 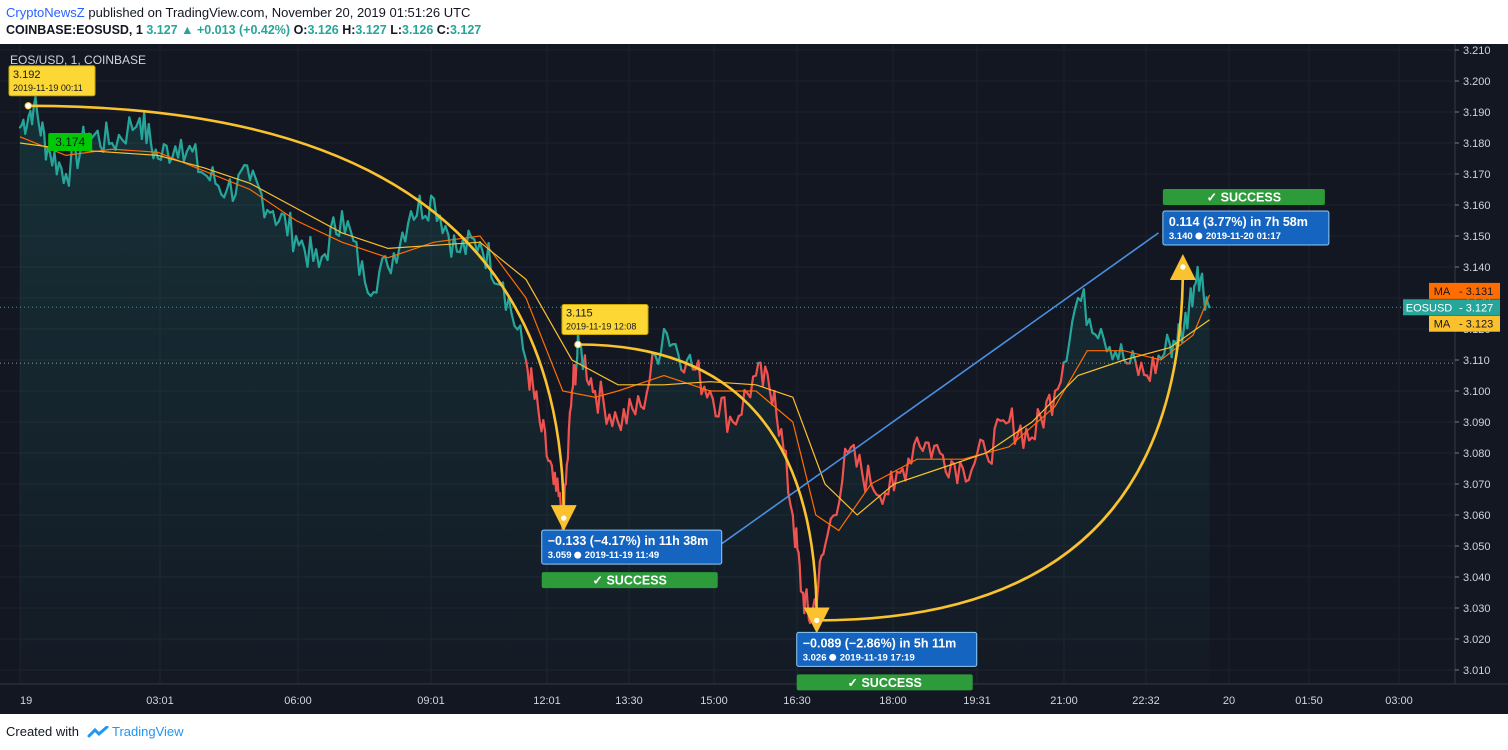 I want to click on y-tick-label: 3.040, so click(x=1477, y=578).